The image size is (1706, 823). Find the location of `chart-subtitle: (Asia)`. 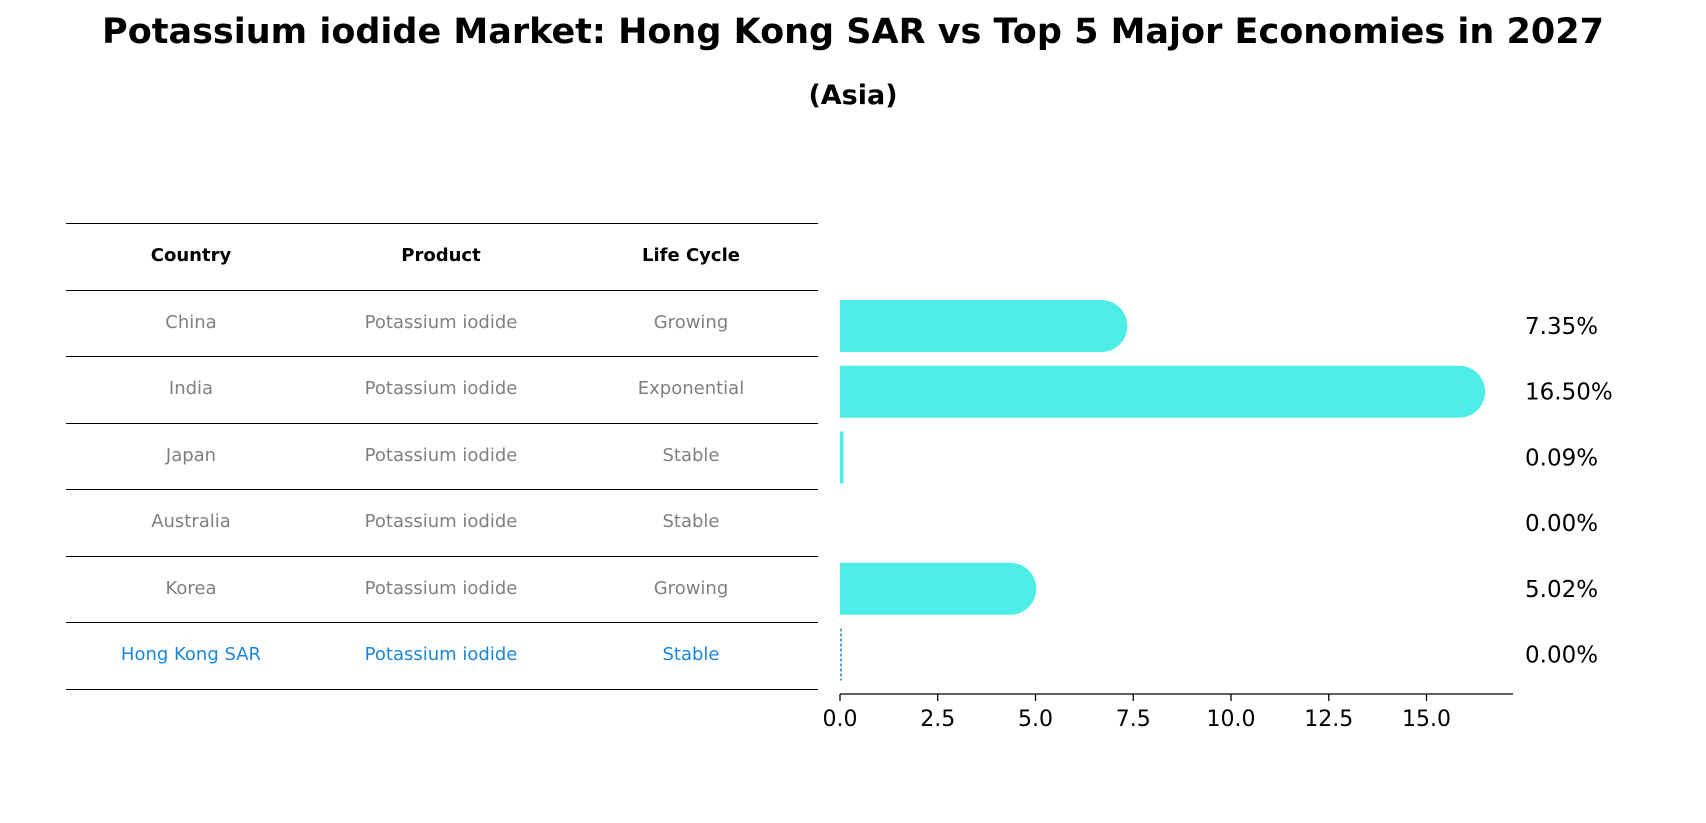

chart-subtitle: (Asia) is located at coordinates (853, 95).